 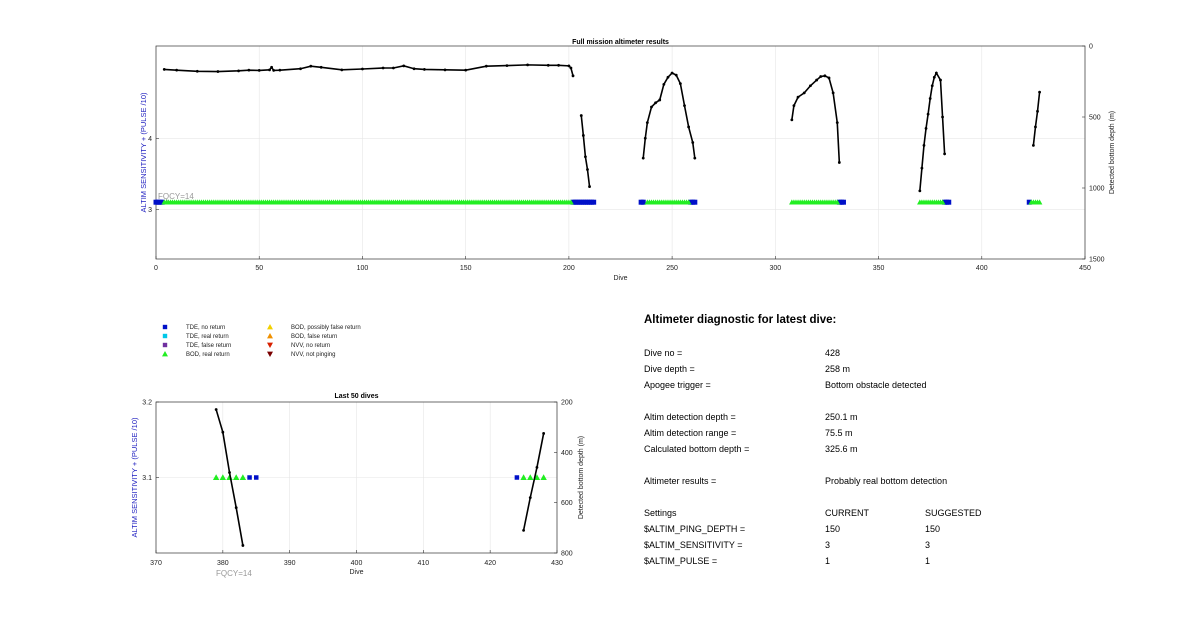 I want to click on y2-tick-label: 200, so click(x=567, y=403).